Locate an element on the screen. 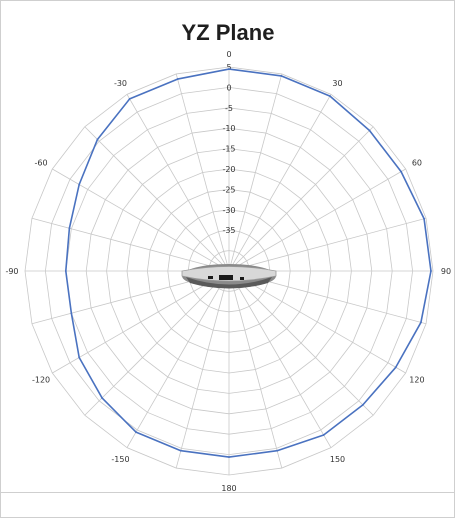 This screenshot has height=520, width=457. radial-tick-label: -15 is located at coordinates (228, 149).